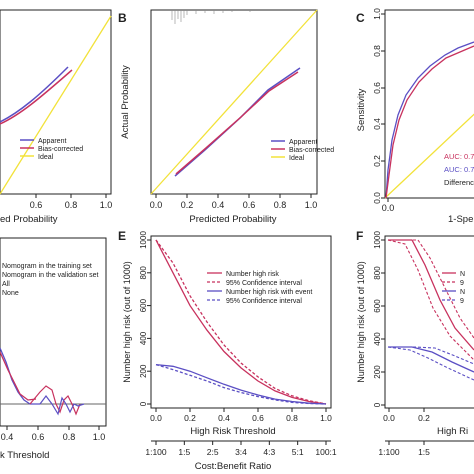 This screenshot has height=474, width=474. I want to click on training-line-tail, so click(55, 400).